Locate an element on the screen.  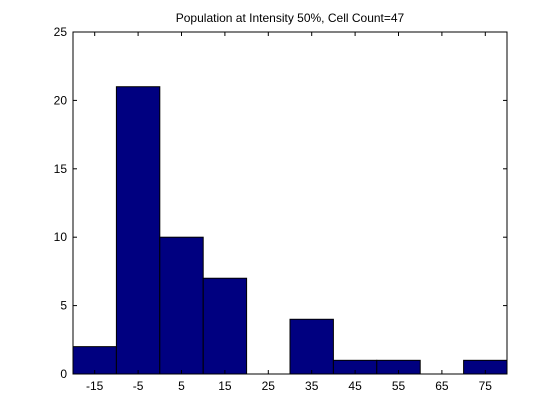
x-tick-label: 25 is located at coordinates (269, 386).